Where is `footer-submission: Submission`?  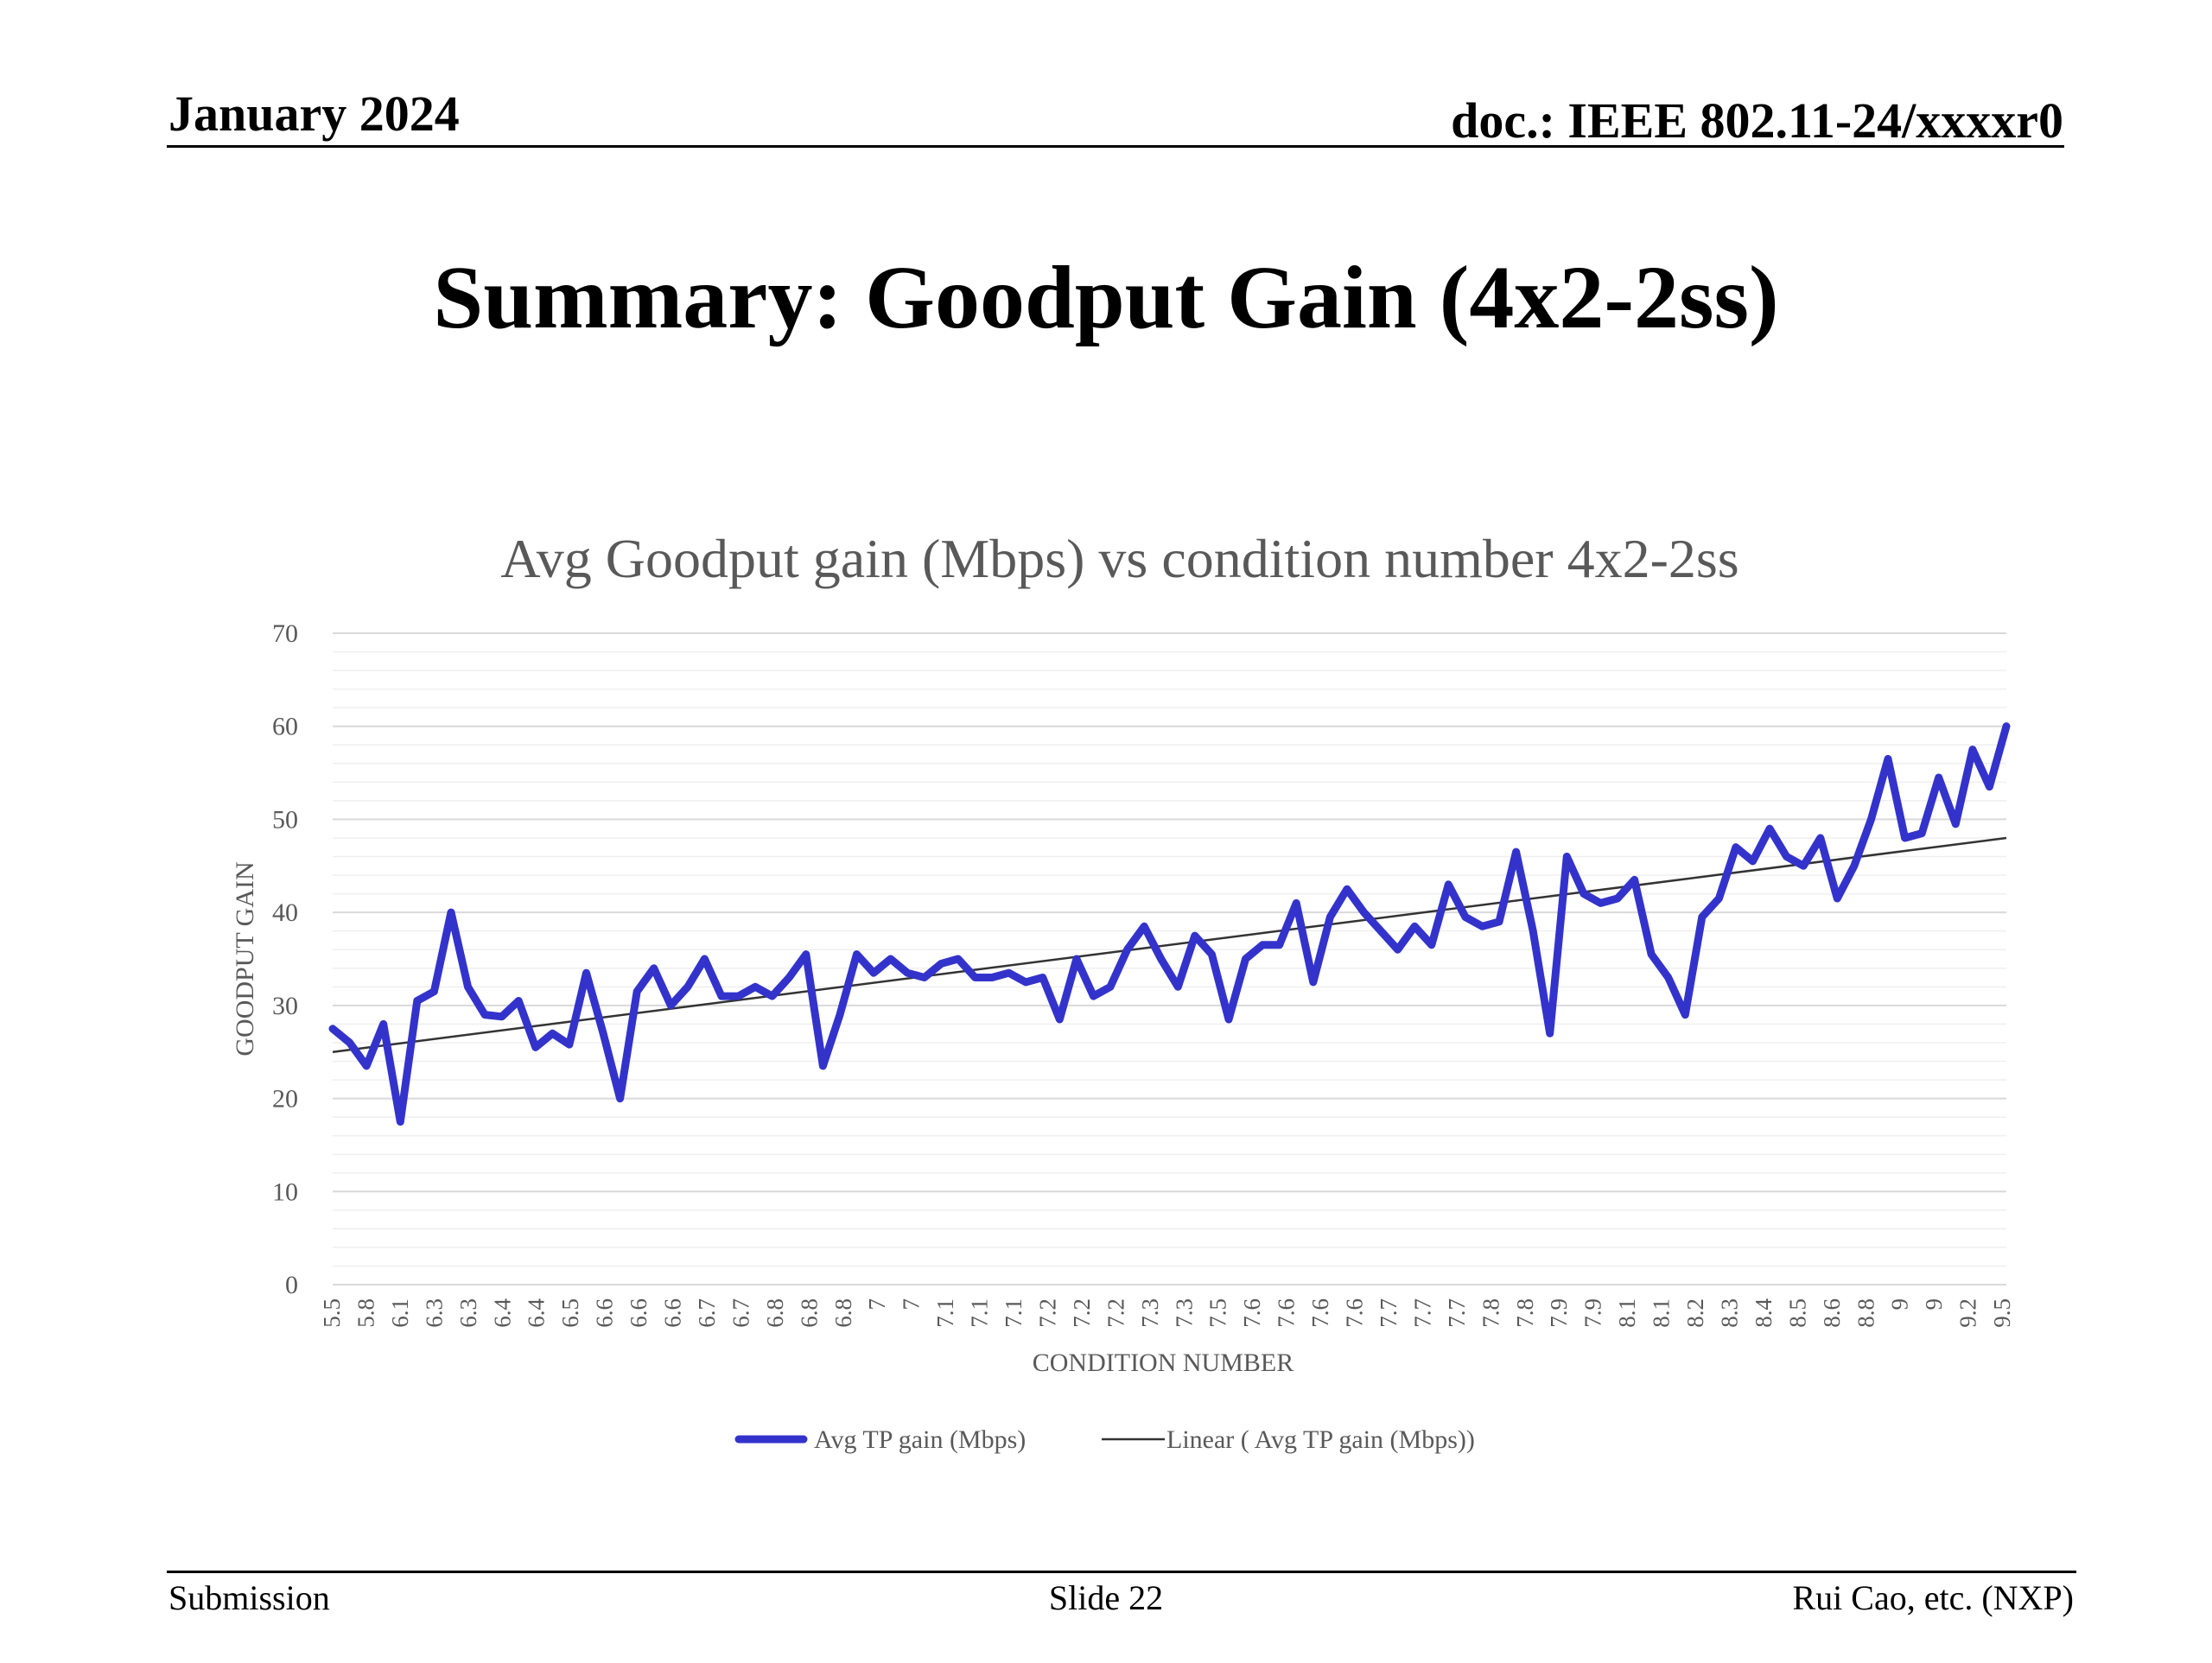 footer-submission: Submission is located at coordinates (249, 1598).